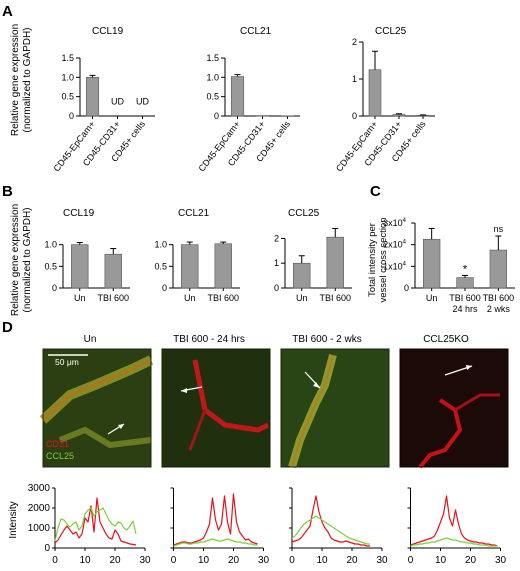  I want to click on panel-letter-c: C, so click(375, 191).